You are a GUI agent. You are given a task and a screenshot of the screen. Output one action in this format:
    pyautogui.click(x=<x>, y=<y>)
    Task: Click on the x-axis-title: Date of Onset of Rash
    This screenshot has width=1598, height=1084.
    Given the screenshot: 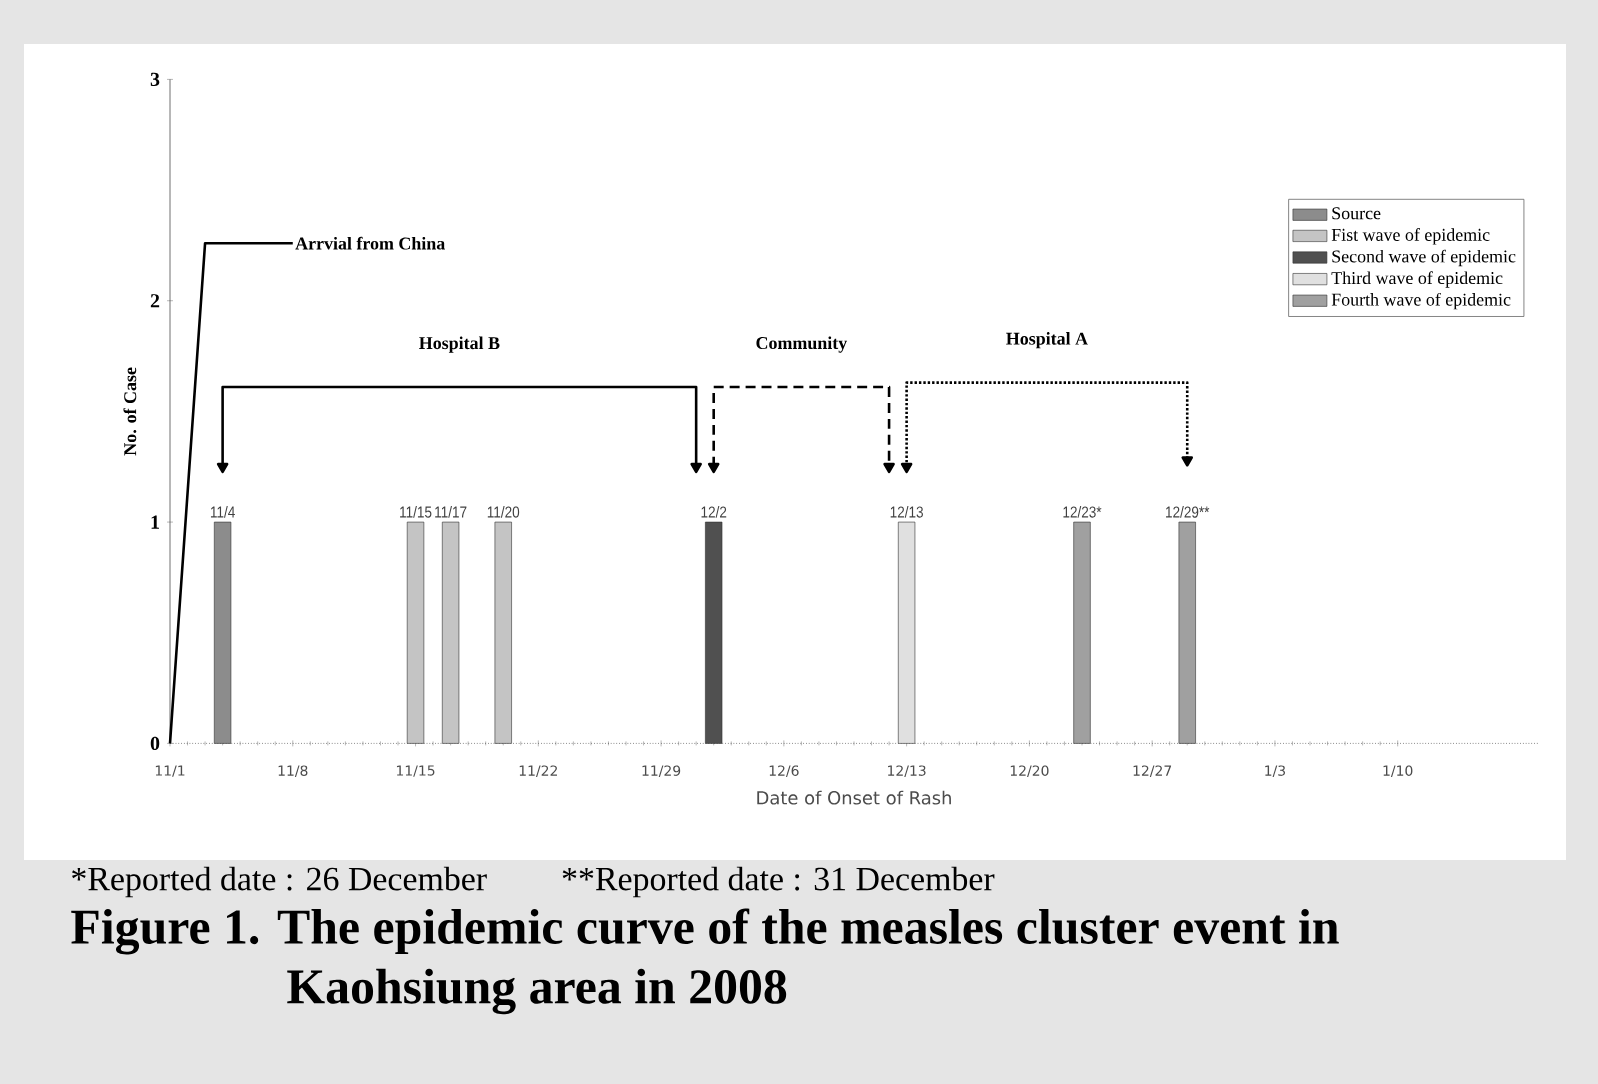 What is the action you would take?
    pyautogui.click(x=854, y=797)
    